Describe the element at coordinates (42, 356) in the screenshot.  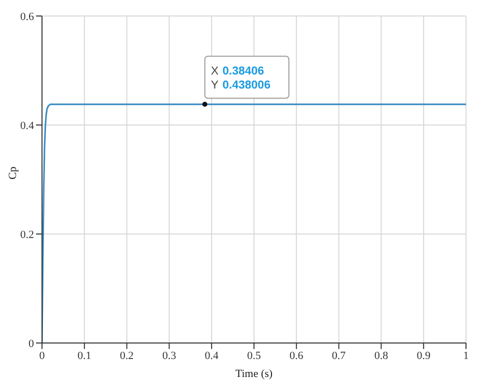
I see `x-tick-label: 0` at that location.